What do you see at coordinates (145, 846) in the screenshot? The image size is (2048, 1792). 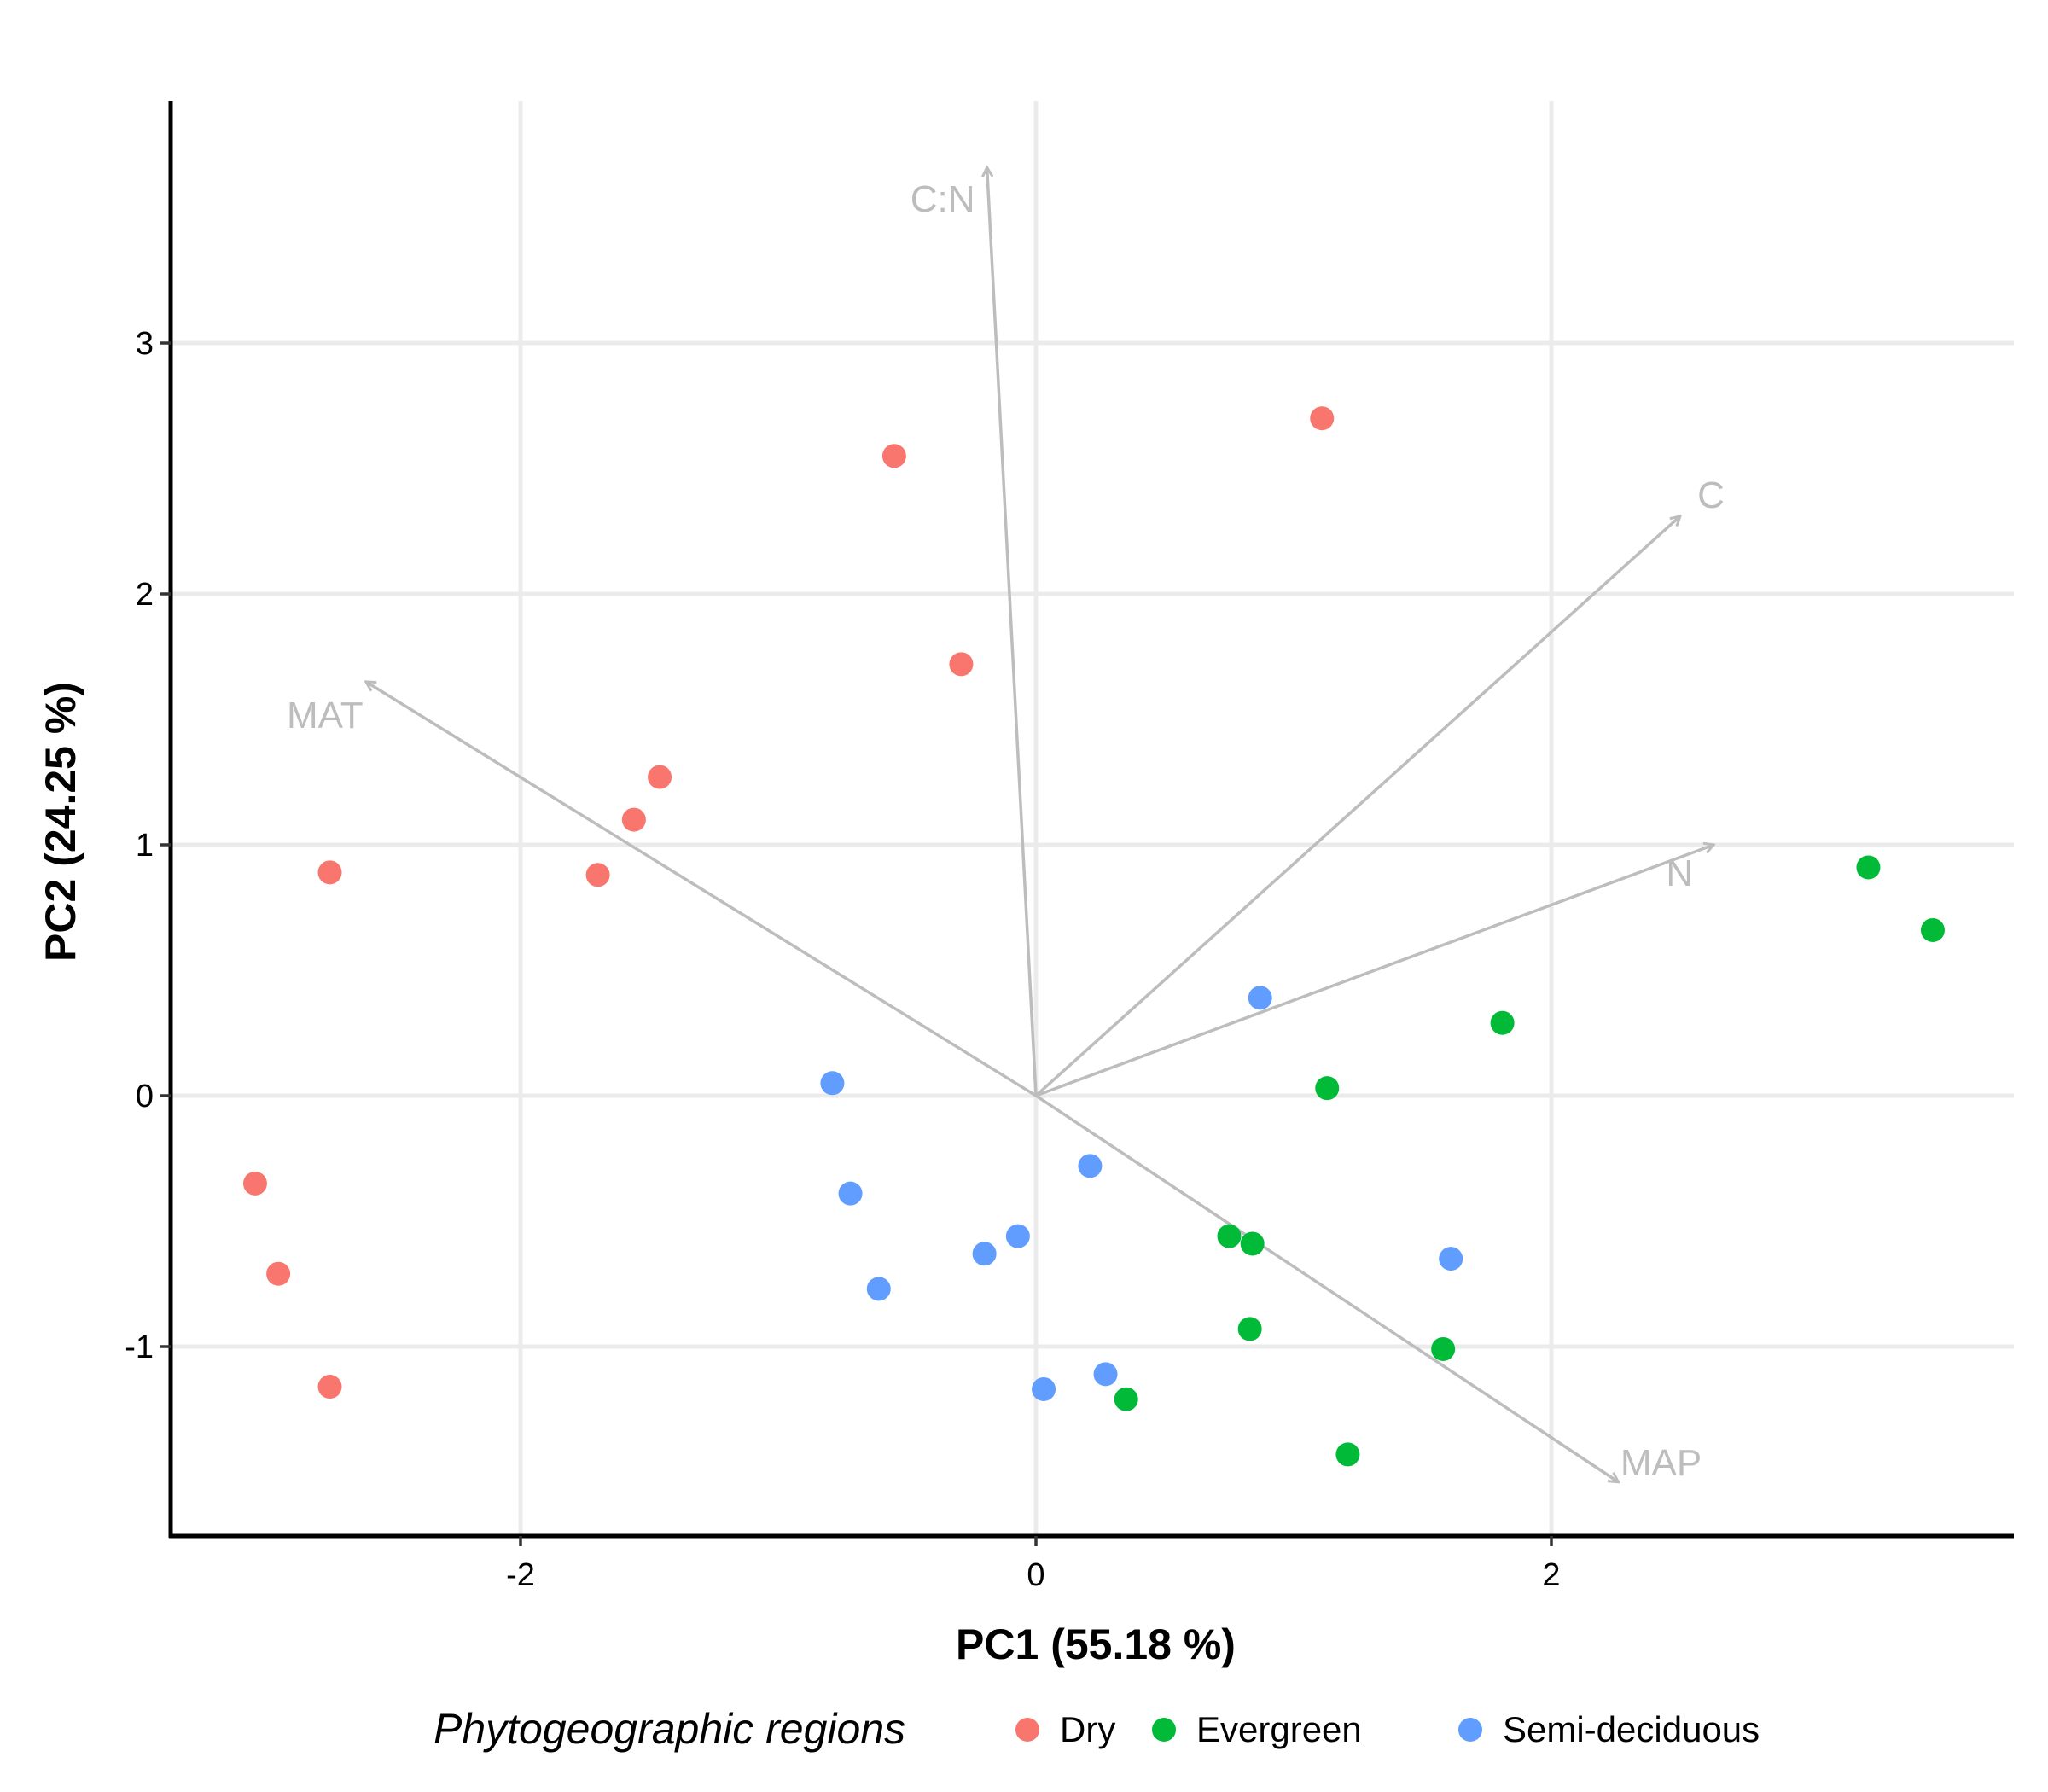 I see `y-tick-label: 1` at bounding box center [145, 846].